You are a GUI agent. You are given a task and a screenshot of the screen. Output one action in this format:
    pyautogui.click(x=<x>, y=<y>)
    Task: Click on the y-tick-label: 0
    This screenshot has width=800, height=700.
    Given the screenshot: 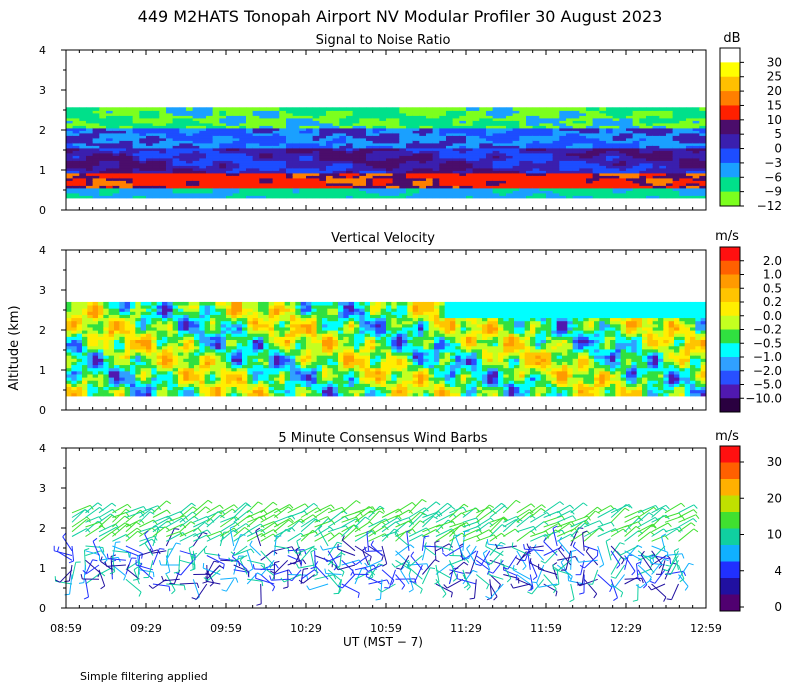 What is the action you would take?
    pyautogui.click(x=42, y=210)
    